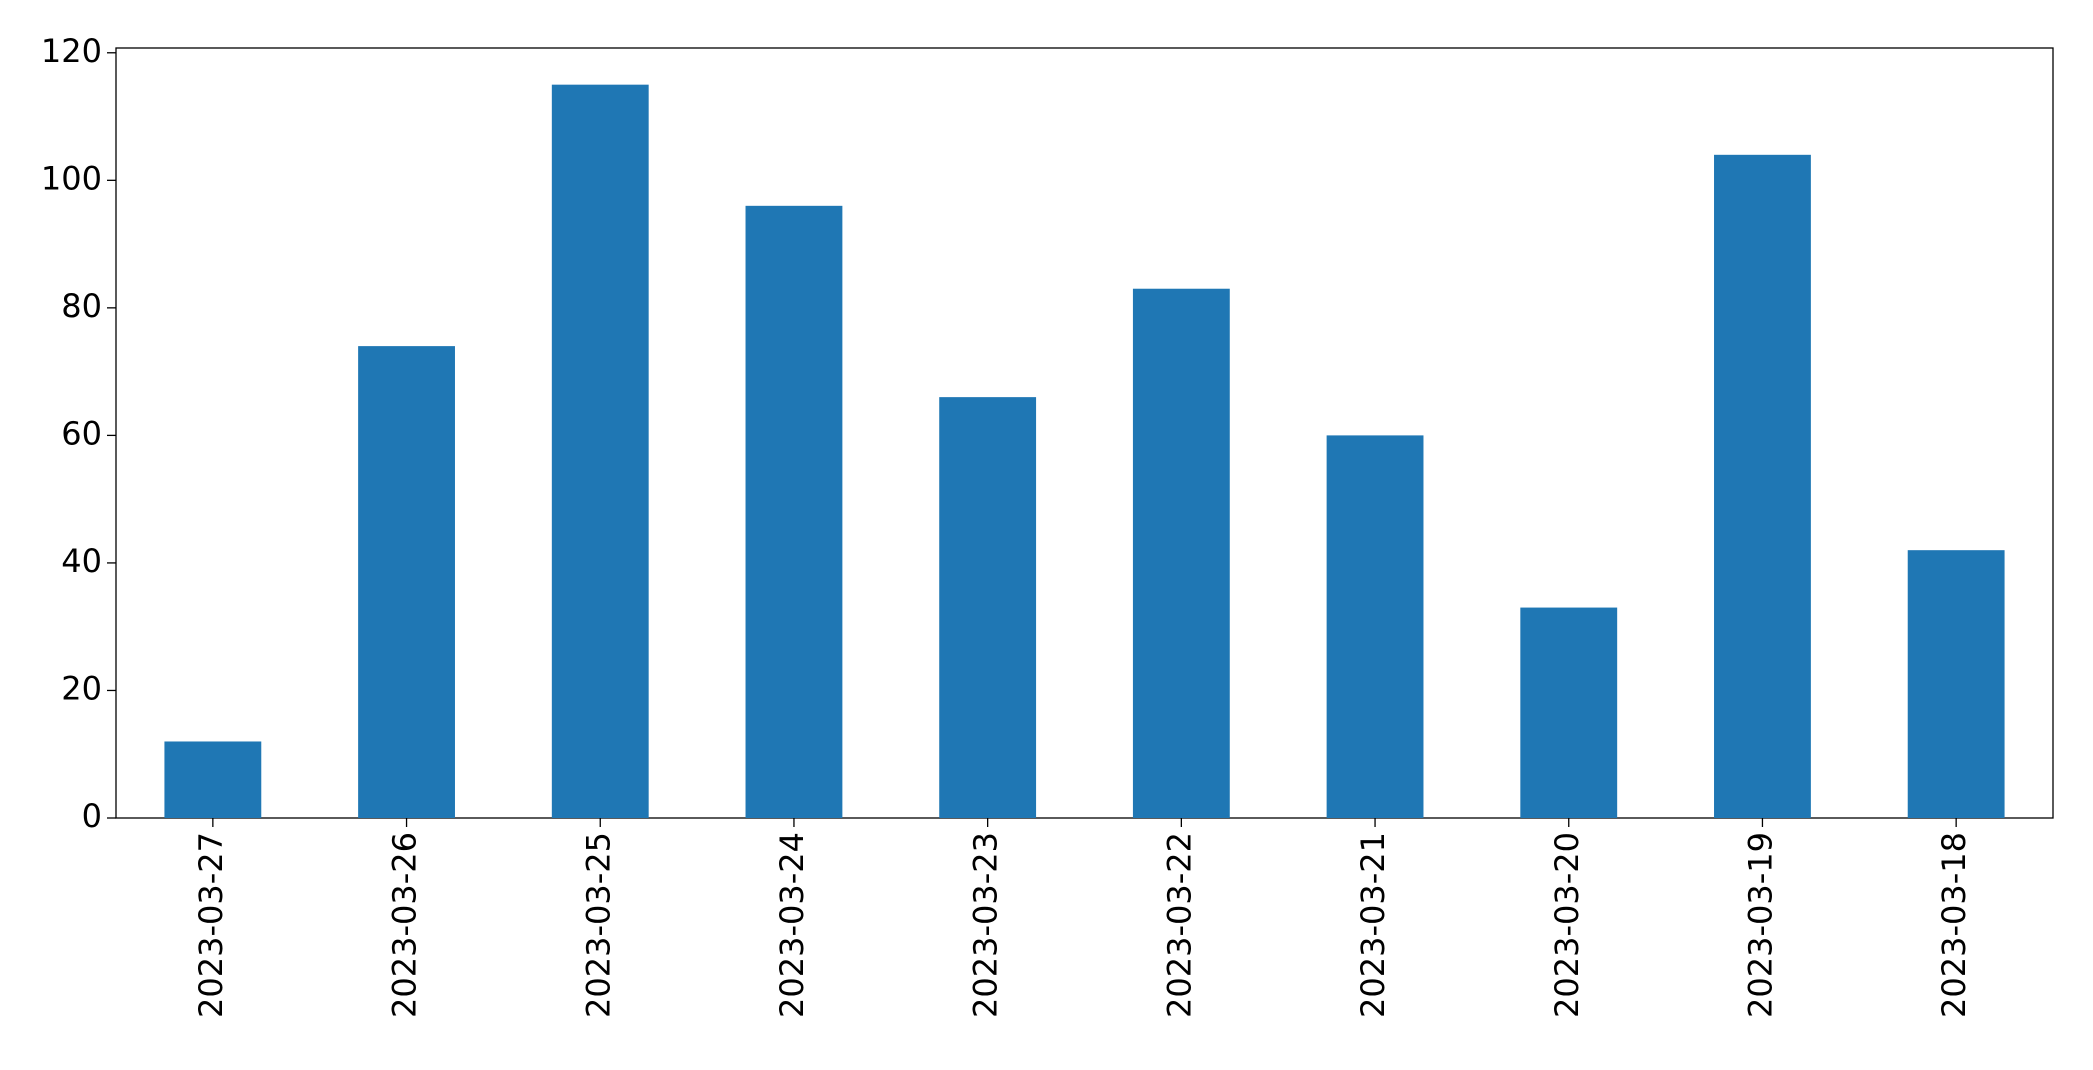 This screenshot has height=1070, width=2093. Describe the element at coordinates (598, 925) in the screenshot. I see `x-tick-label: 2023-03-25` at that location.